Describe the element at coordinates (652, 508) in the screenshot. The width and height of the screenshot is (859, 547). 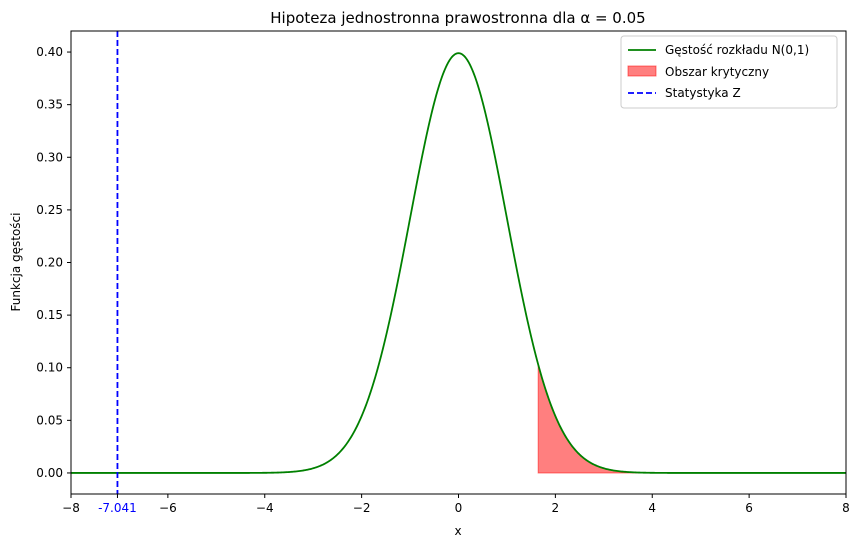
I see `x-tick-label: 4` at that location.